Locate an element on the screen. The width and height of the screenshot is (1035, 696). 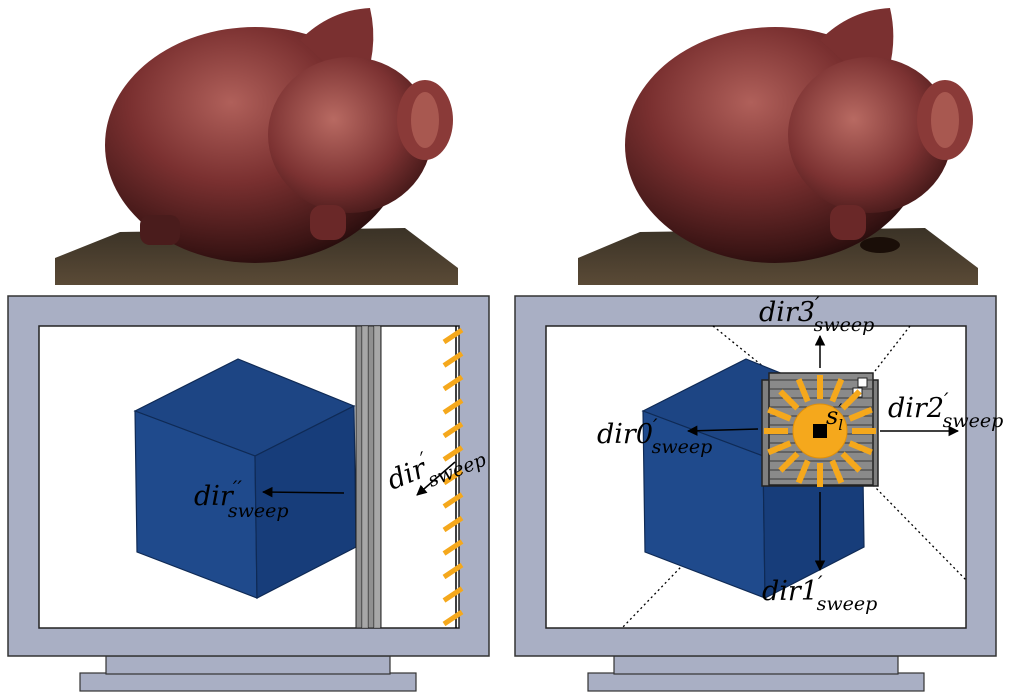
cube-left is located at coordinates (245, 478).